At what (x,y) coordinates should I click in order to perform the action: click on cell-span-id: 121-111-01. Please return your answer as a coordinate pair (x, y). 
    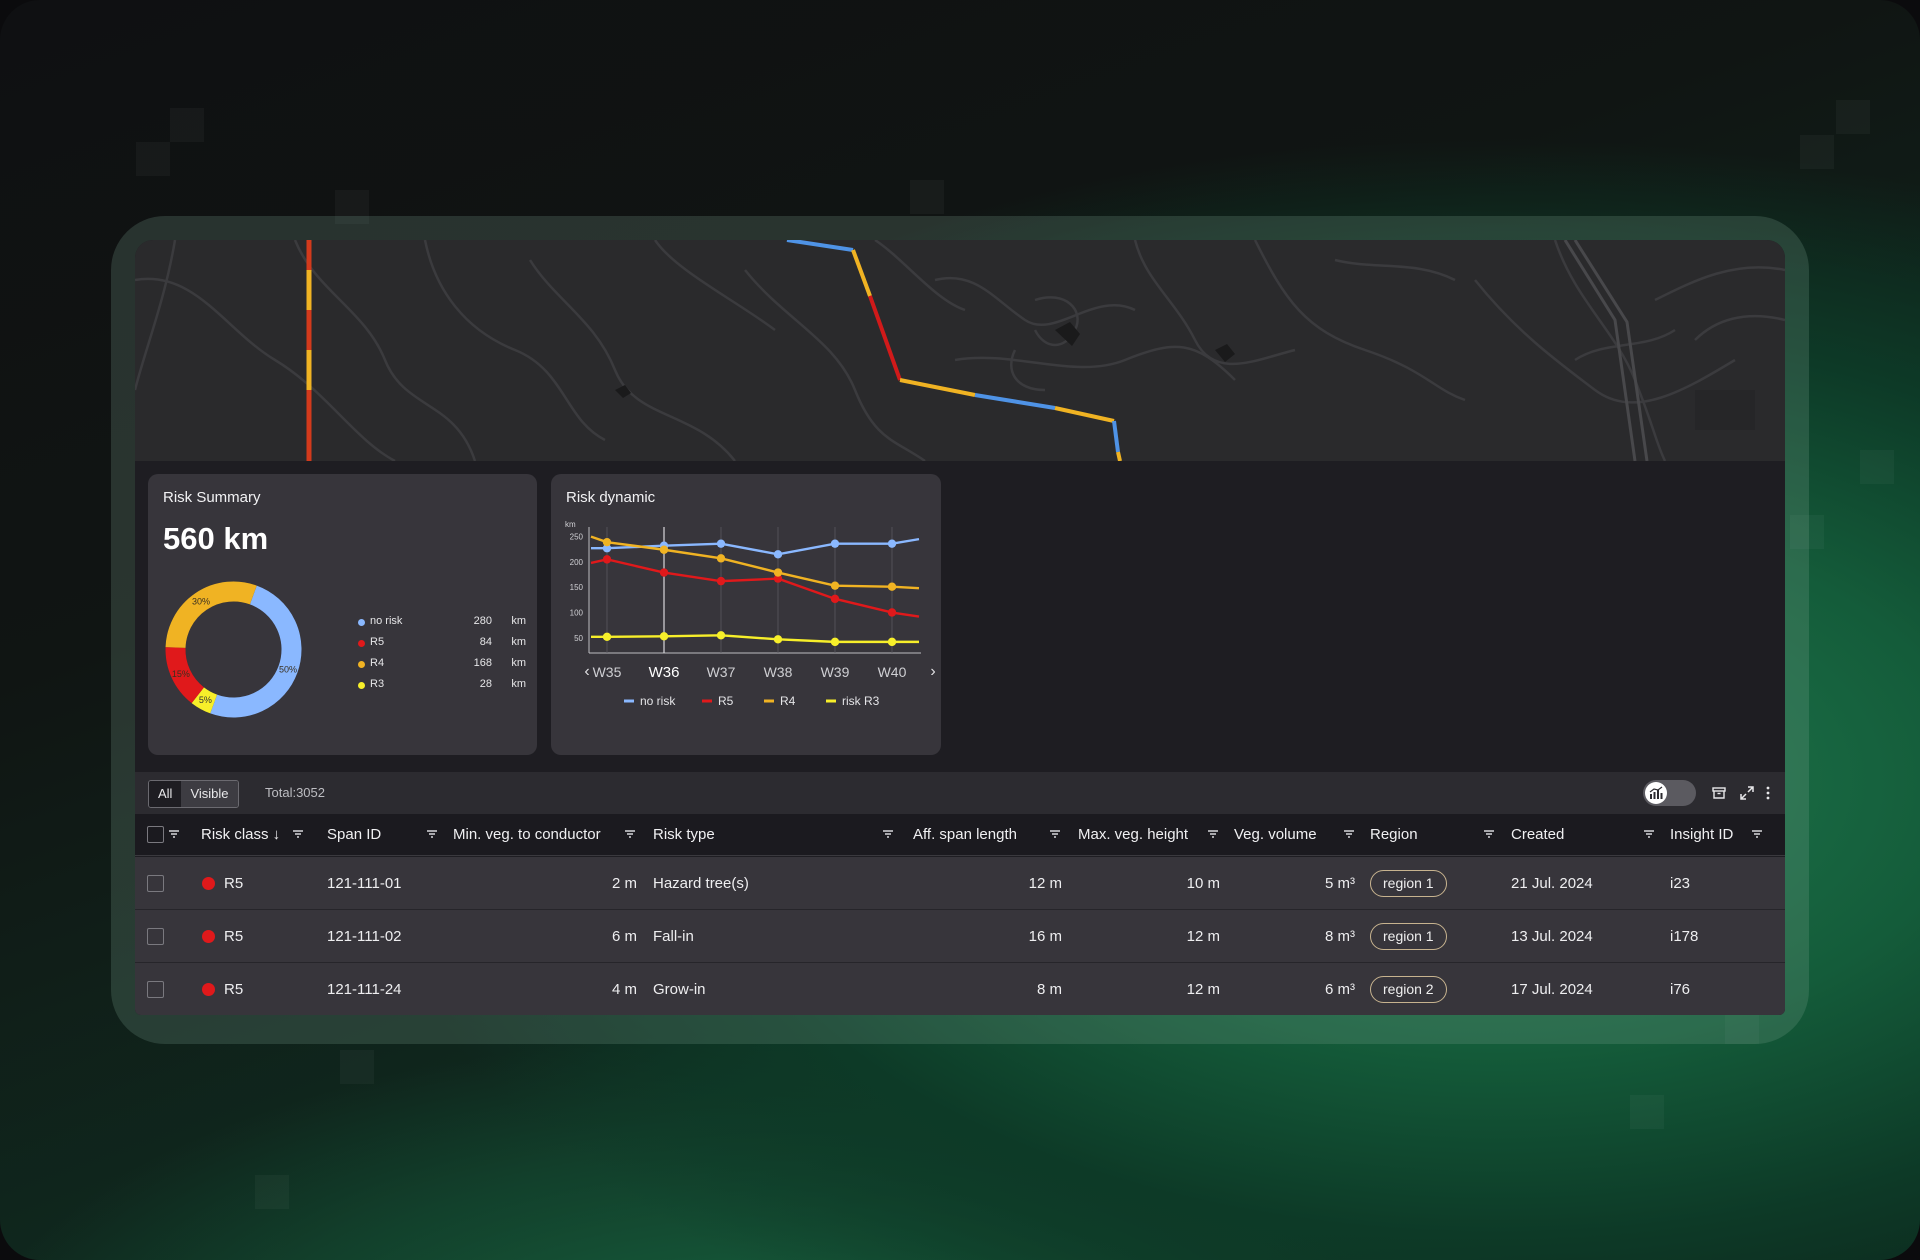
    Looking at the image, I should click on (364, 883).